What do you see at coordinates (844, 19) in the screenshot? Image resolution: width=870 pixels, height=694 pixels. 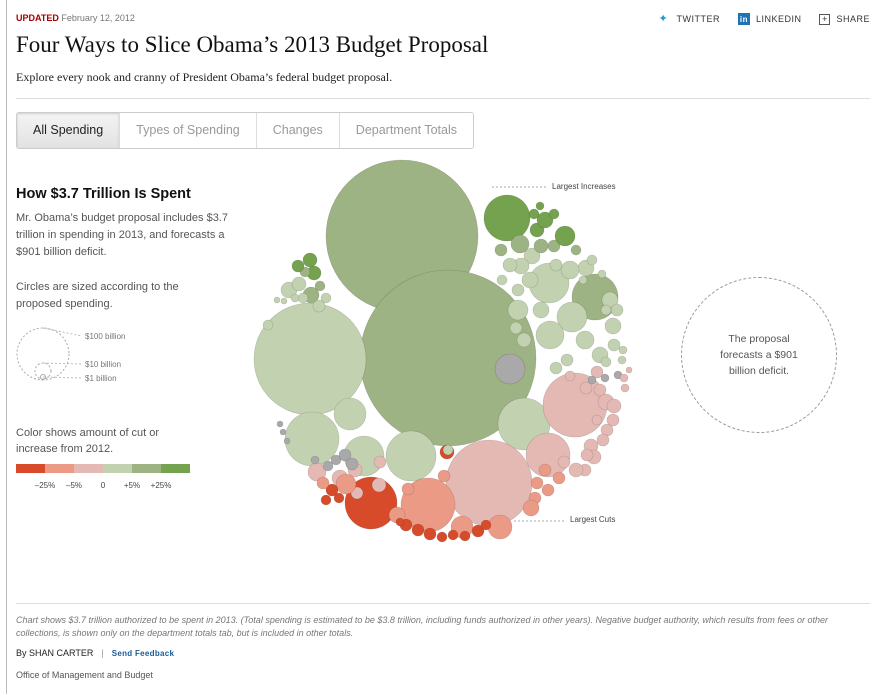 I see `share-button: + SHARE` at bounding box center [844, 19].